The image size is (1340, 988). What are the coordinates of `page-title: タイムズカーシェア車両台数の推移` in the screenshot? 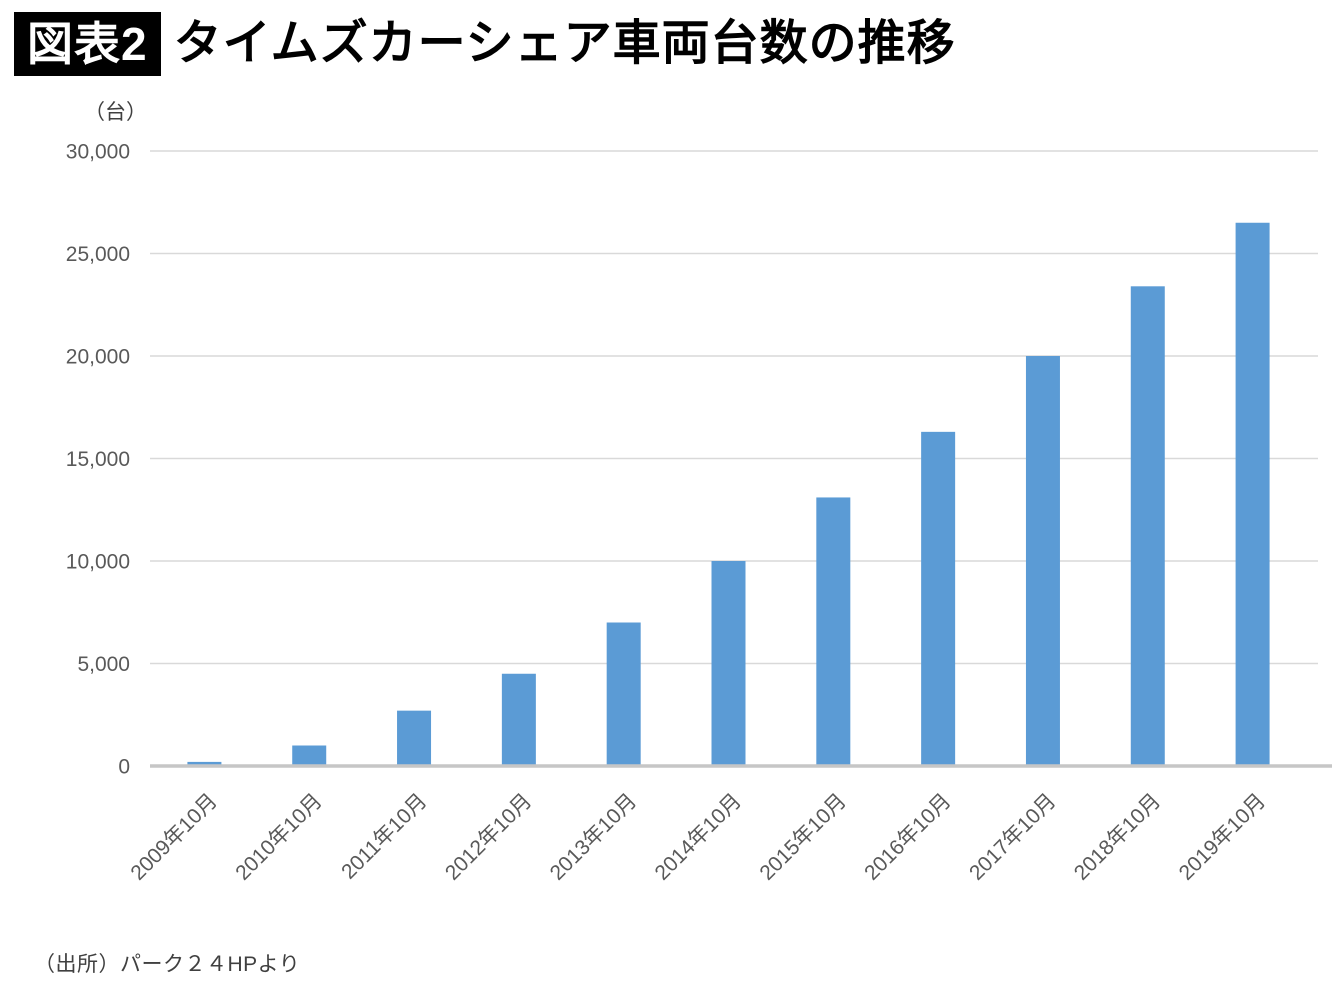 It's located at (564, 43).